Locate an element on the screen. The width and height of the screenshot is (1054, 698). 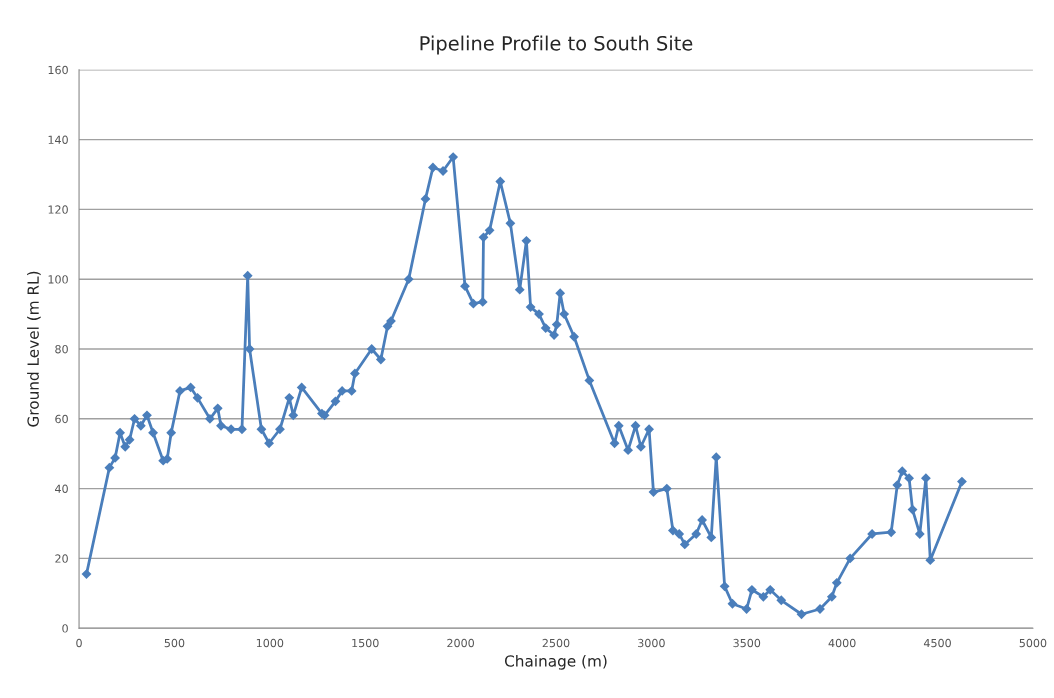
y-tick-label: 160 is located at coordinates (58, 70).